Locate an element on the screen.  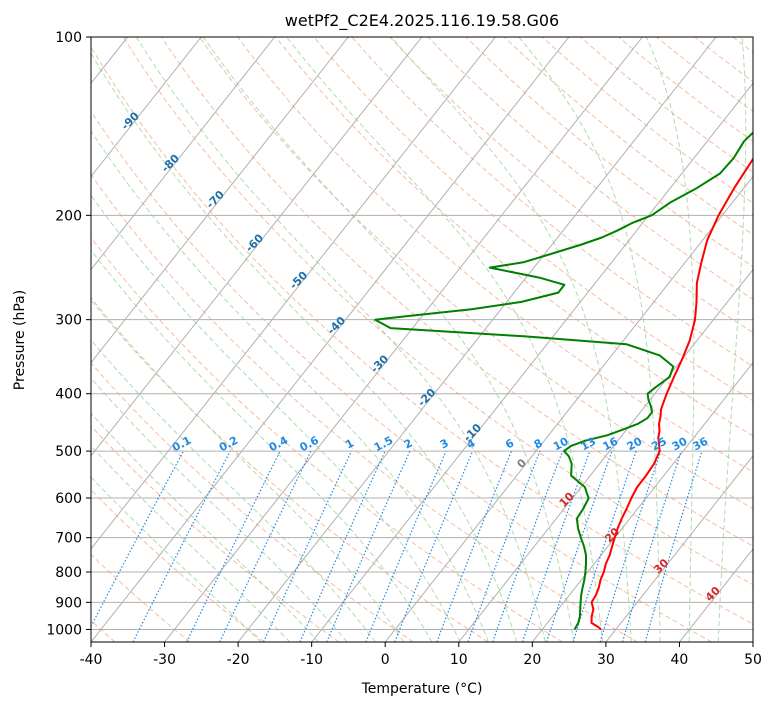
y-tick-label: 900 is located at coordinates (68, 603).